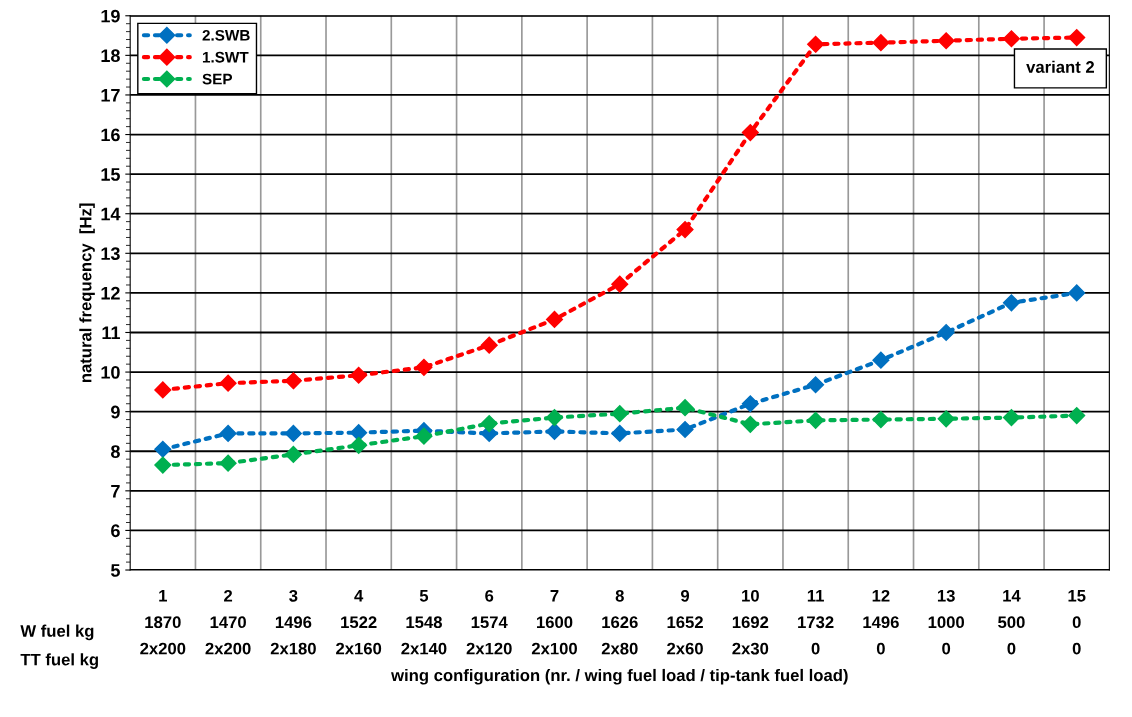 This screenshot has width=1132, height=717. Describe the element at coordinates (87, 293) in the screenshot. I see `y-axis-title: natural frequency [Hz]` at that location.